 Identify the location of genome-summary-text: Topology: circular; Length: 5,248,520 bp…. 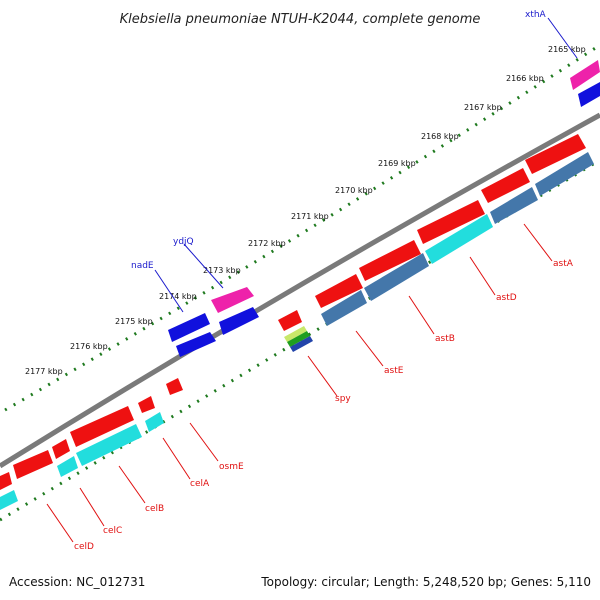
(425, 582).